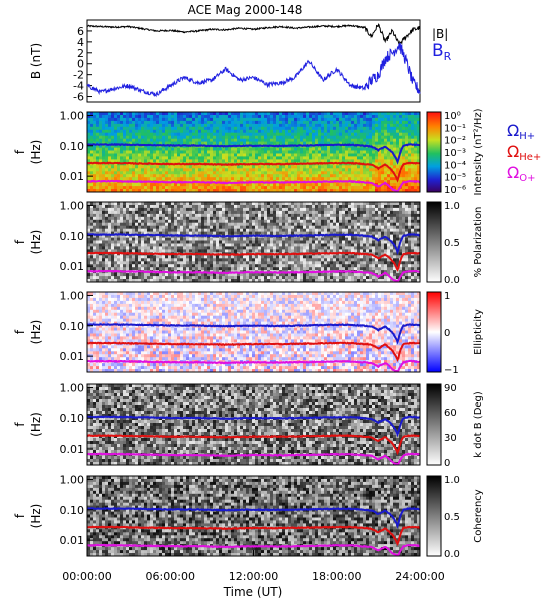 The image size is (550, 600). Describe the element at coordinates (86, 576) in the screenshot. I see `xaxis-tick-label: 00:00:00` at that location.